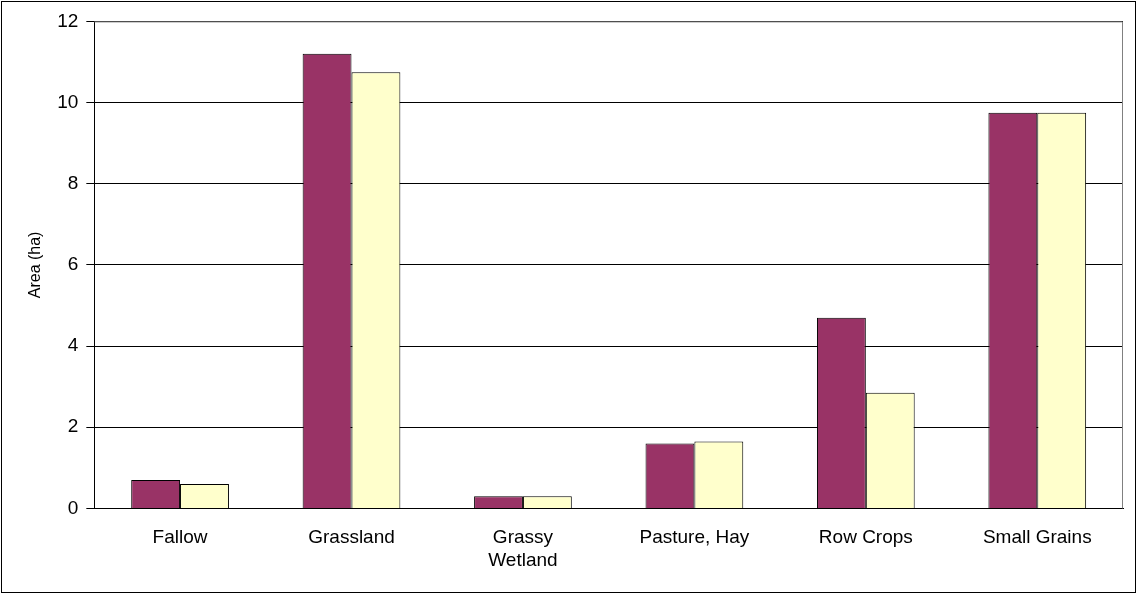 The width and height of the screenshot is (1139, 596). I want to click on y-axis-title: Area (ha), so click(35, 265).